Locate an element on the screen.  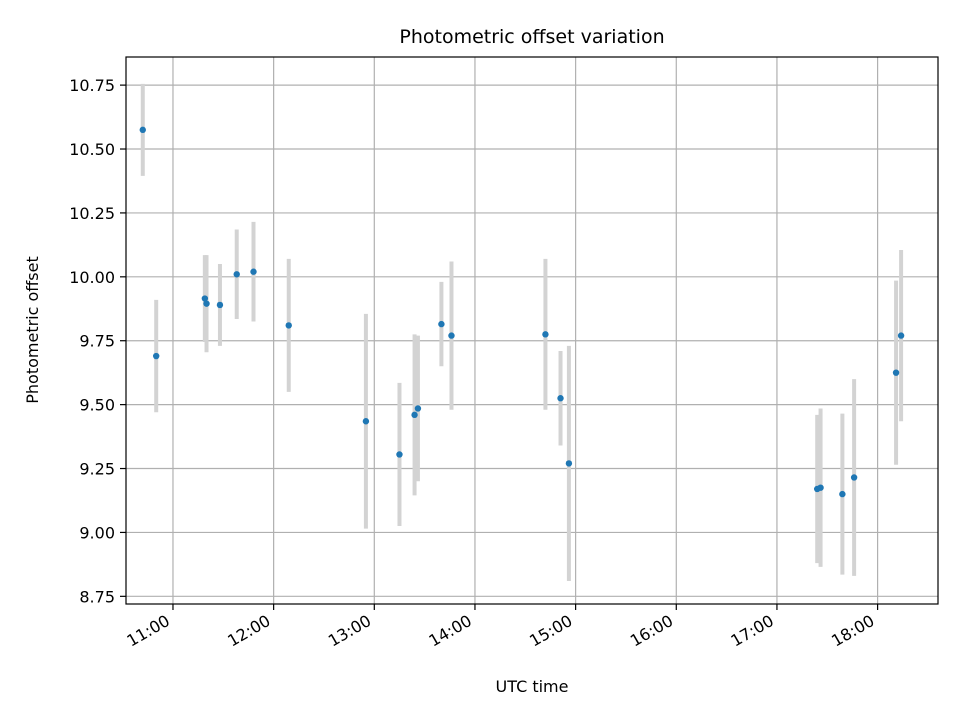
y-tick-label: 10.50 is located at coordinates (92, 149).